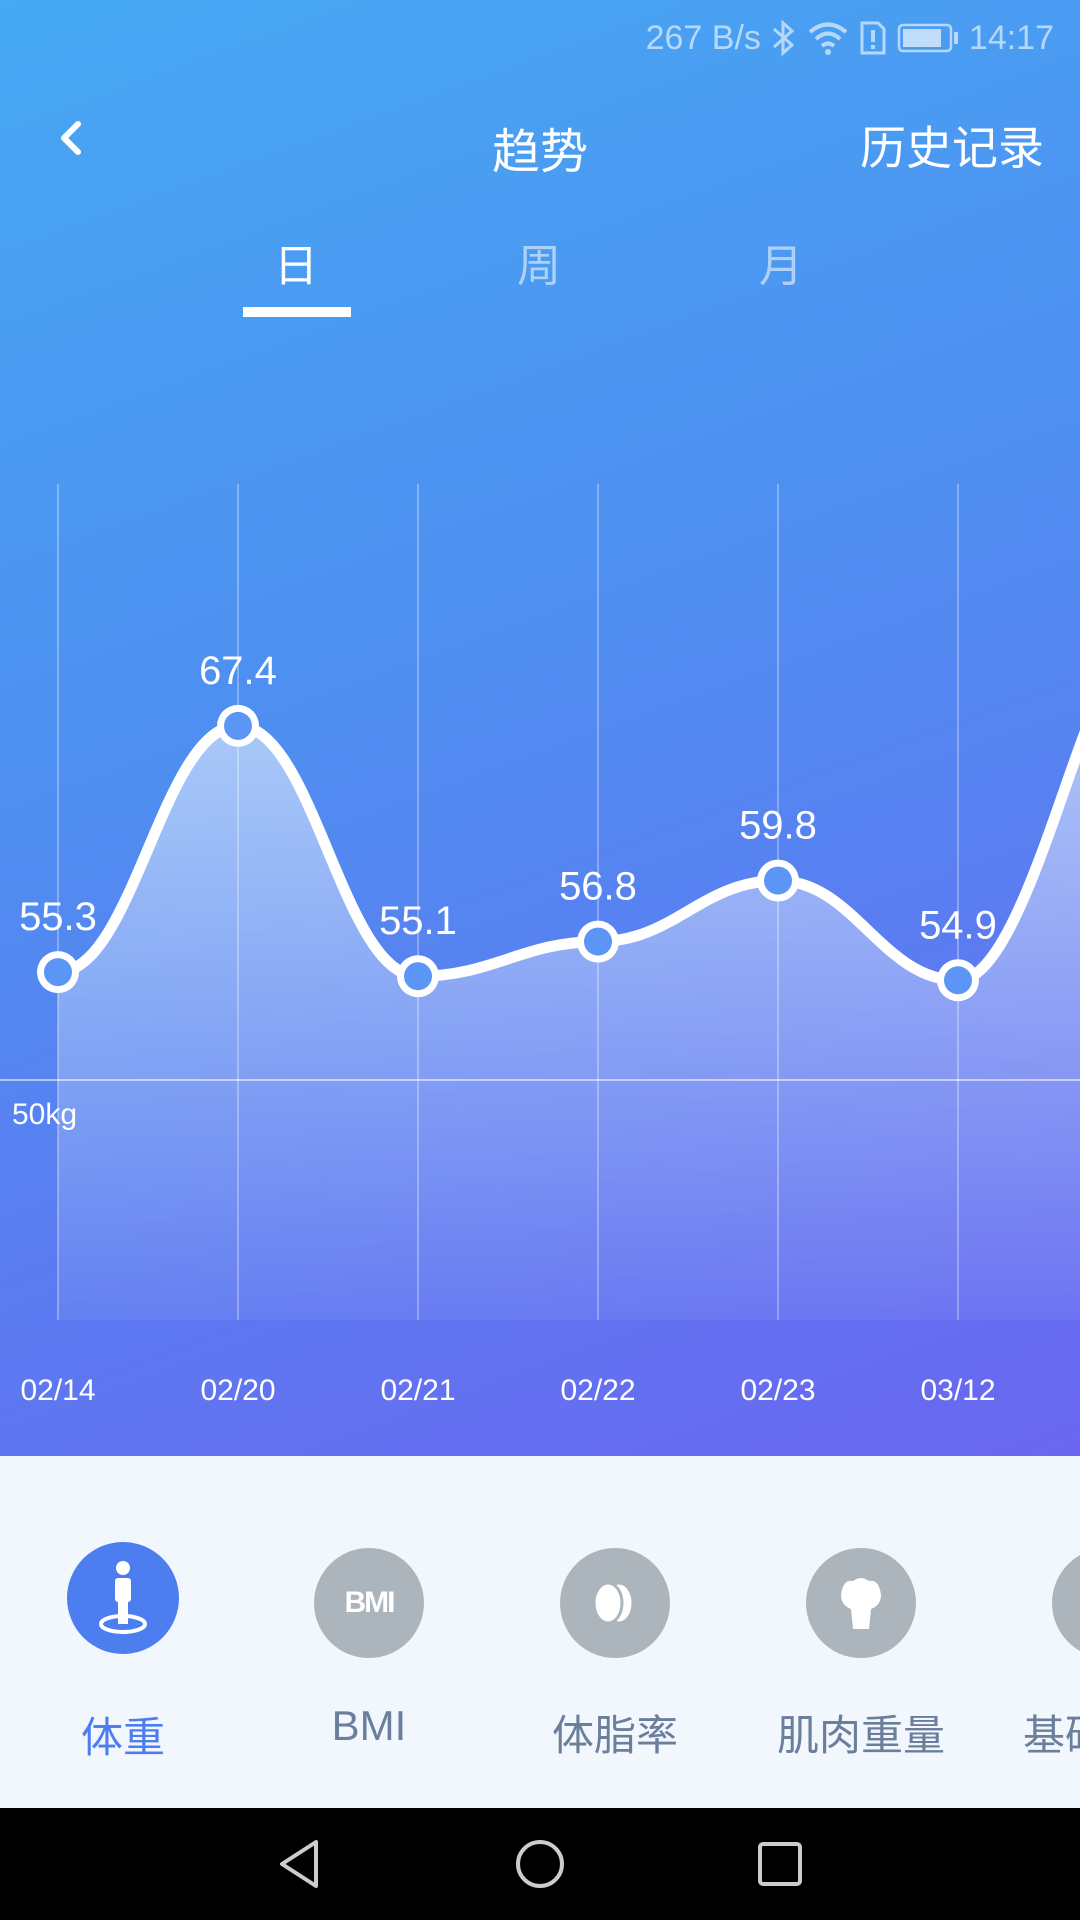 The image size is (1080, 1920). I want to click on metric-muscle: 肌肉重量, so click(861, 1655).